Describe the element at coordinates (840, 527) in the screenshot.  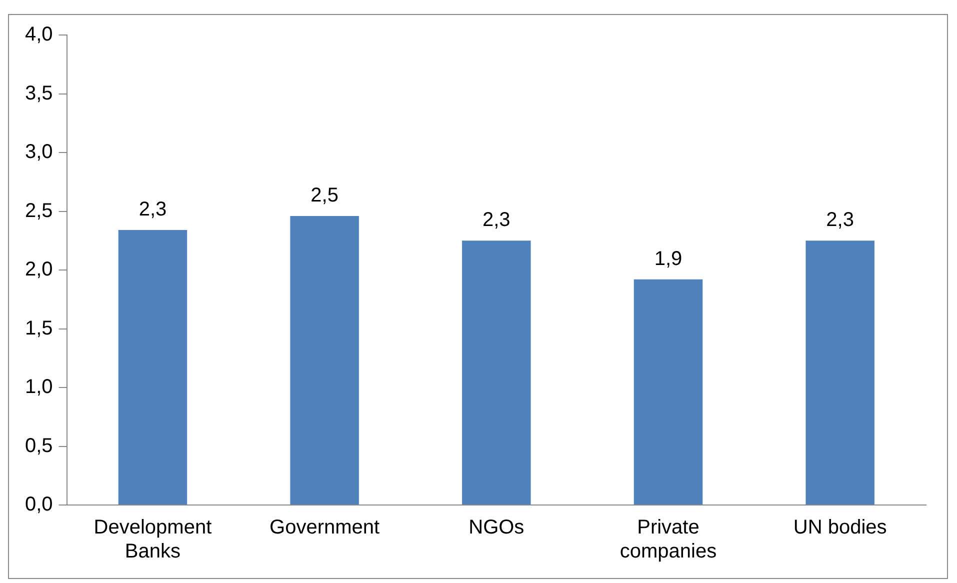
I see `x-tick-label: UN bodies` at that location.